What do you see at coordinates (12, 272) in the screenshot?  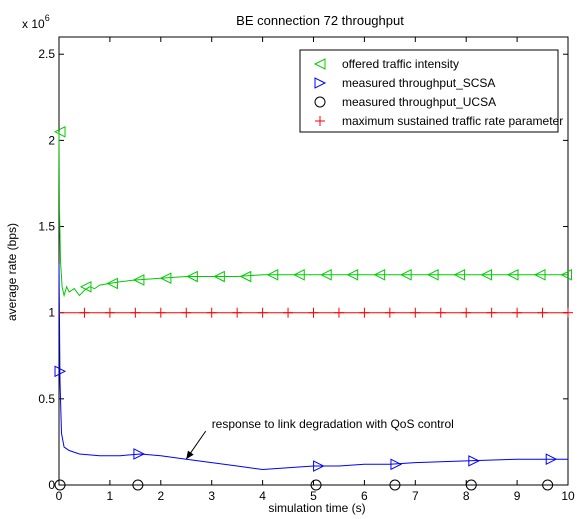 I see `y-axis-label: average rate (bps)` at bounding box center [12, 272].